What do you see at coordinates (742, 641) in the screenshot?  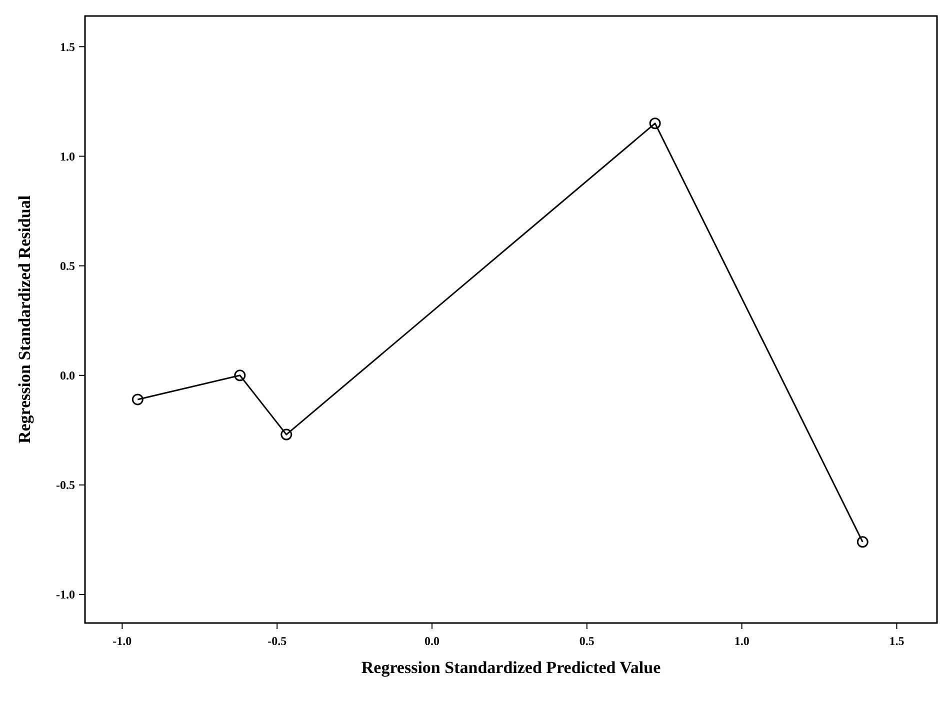 I see `x-tick-label: 1.0` at bounding box center [742, 641].